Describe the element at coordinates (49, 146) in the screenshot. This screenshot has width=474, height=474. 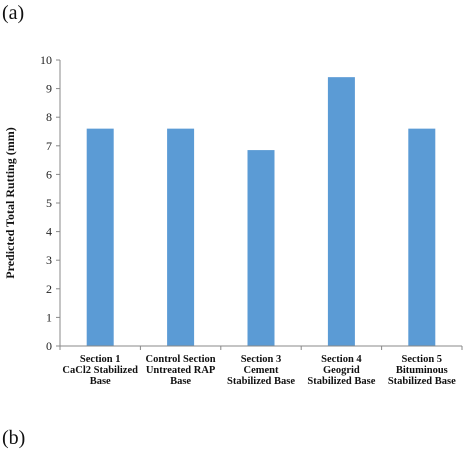
I see `y-tick-label: 7` at that location.